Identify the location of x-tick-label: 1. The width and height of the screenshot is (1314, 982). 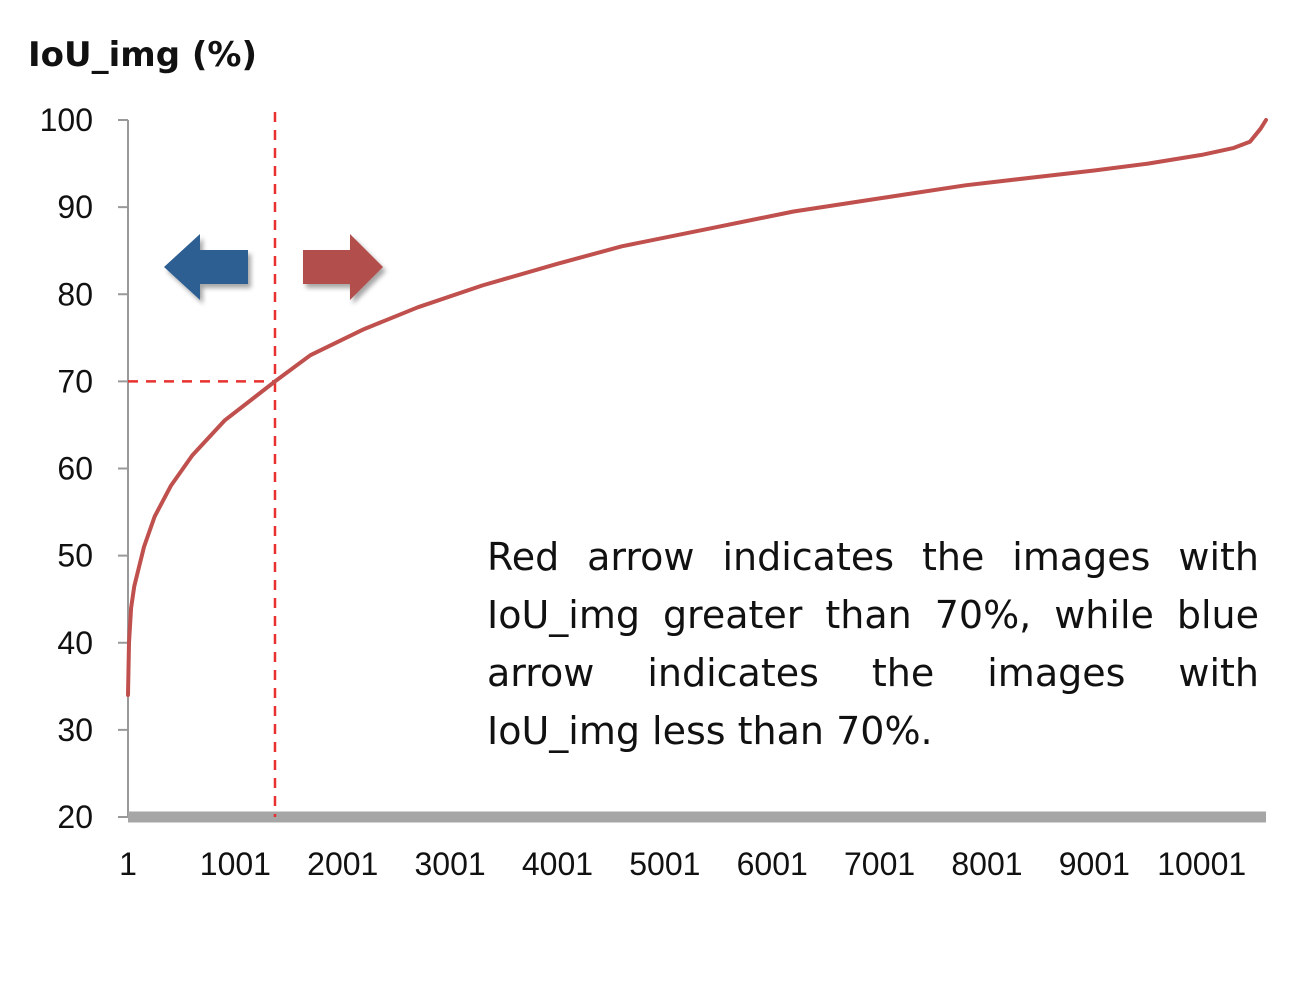
(128, 864).